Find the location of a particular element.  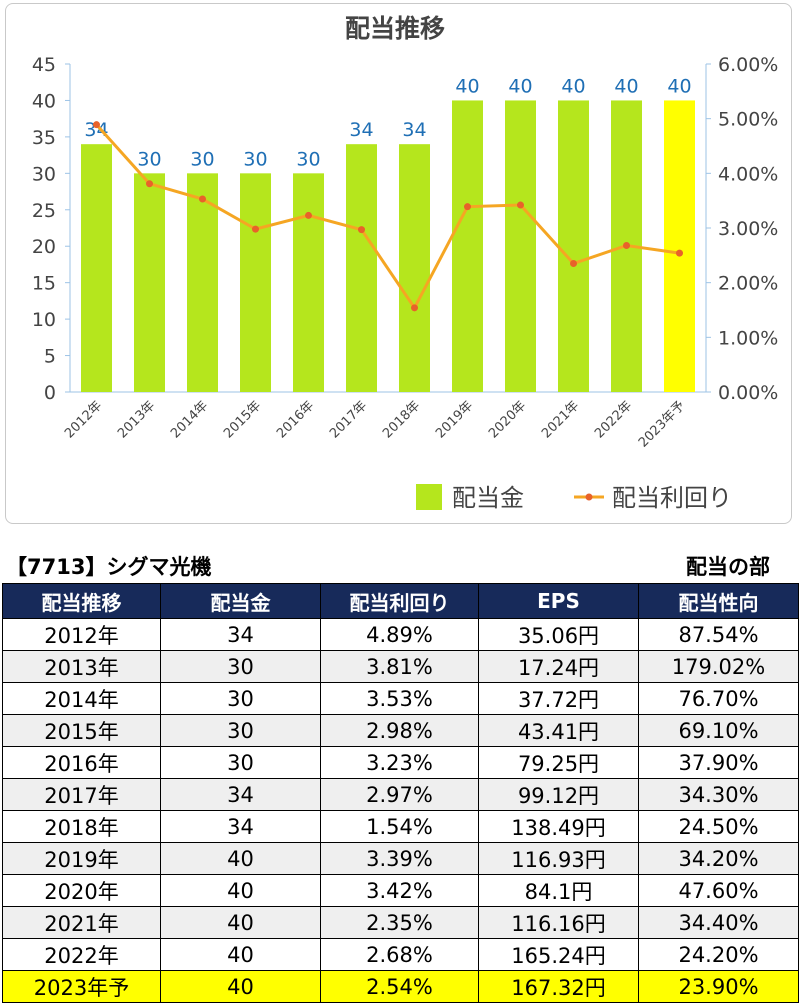

y-right-tick-label: 5.00% is located at coordinates (748, 120).